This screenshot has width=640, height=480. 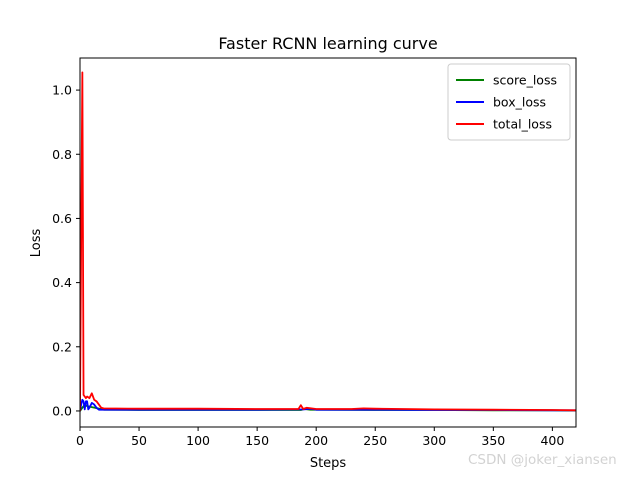 I want to click on x-axis-ticks: 0 50 100 150 200 250 300 350 400, so click(x=320, y=437).